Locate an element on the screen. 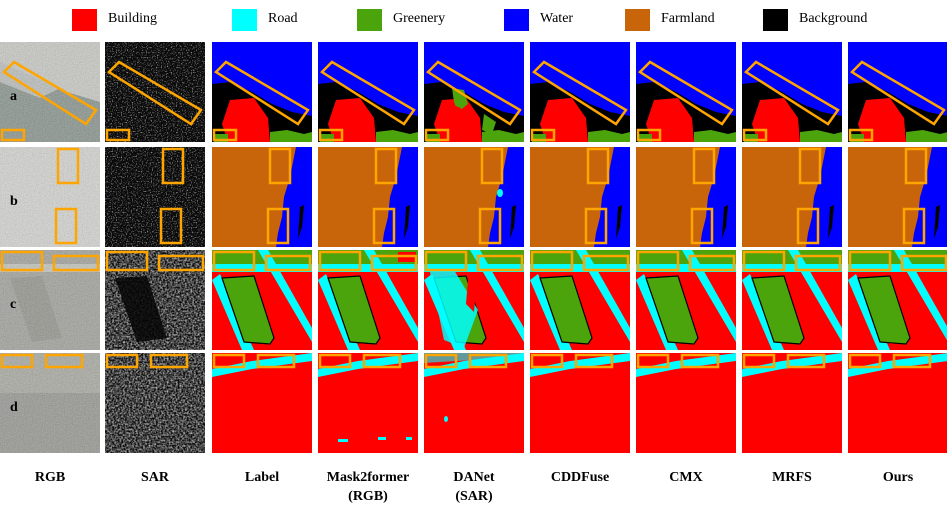 Image resolution: width=947 pixels, height=506 pixels. column-label-line2: (SAR) is located at coordinates (474, 496).